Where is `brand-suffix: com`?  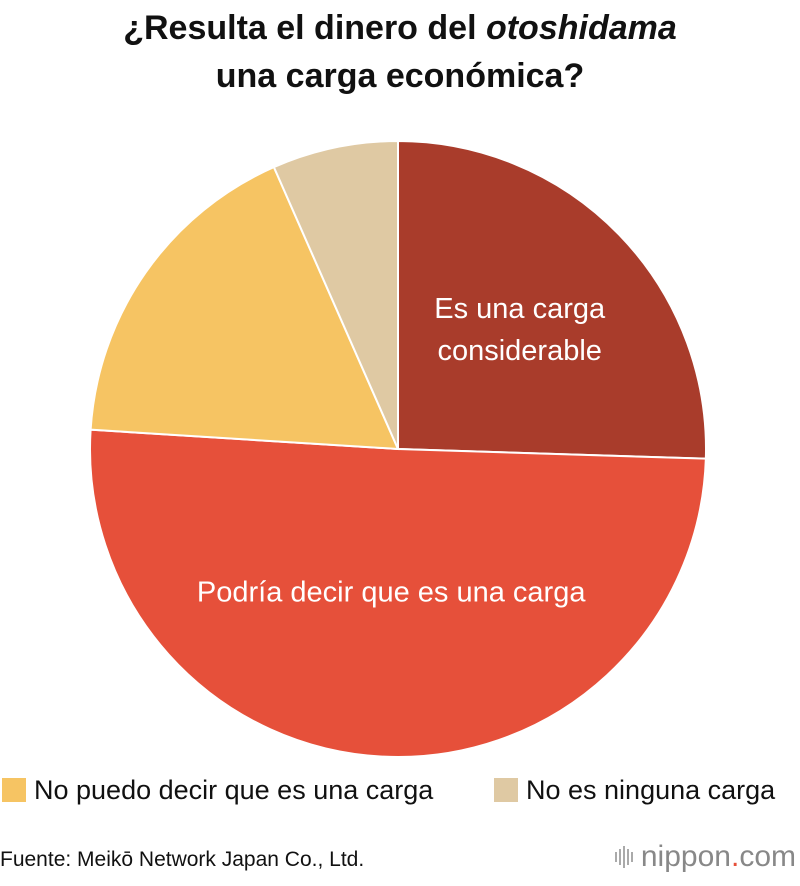 brand-suffix: com is located at coordinates (767, 856).